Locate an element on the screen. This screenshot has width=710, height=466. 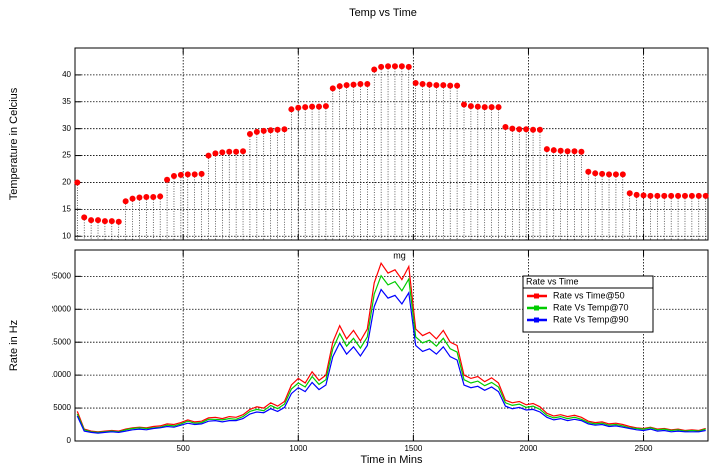
legend is located at coordinates (588, 304).